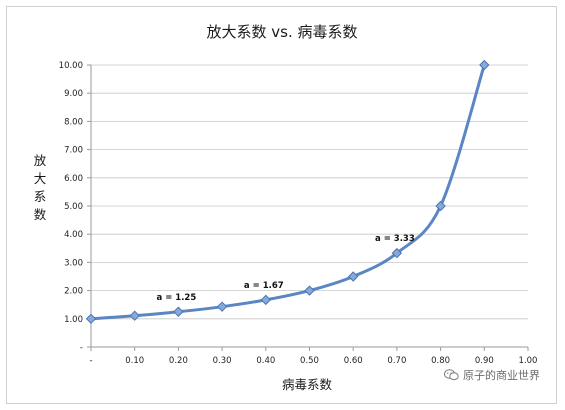  What do you see at coordinates (286, 268) in the screenshot?
I see `annotations: a = 1.25 a = 1.67 a = 3.33` at bounding box center [286, 268].